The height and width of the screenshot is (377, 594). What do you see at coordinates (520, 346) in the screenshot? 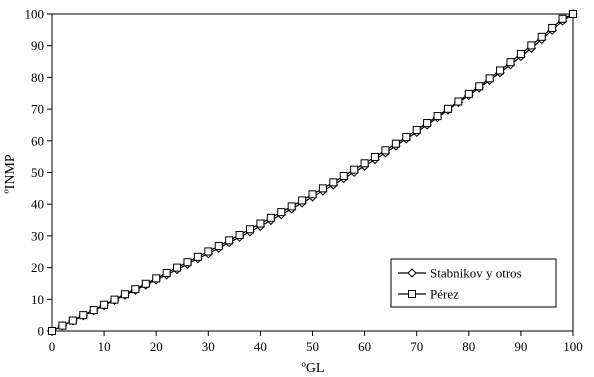
I see `x-tick-label: 90` at bounding box center [520, 346].